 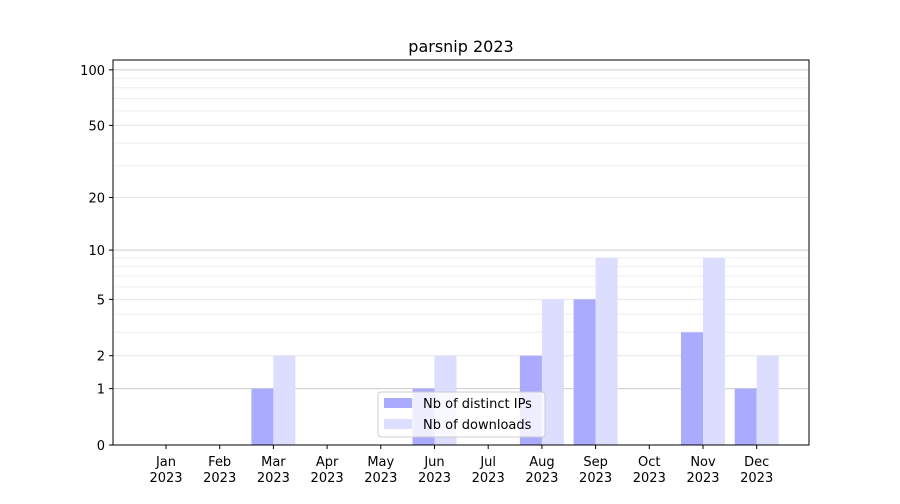 I want to click on x-tick-label: Jul, so click(x=487, y=462).